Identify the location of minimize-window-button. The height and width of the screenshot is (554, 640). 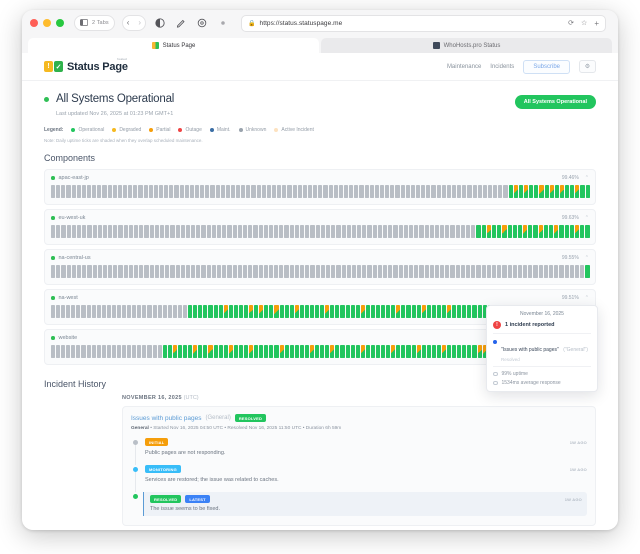
(47, 23).